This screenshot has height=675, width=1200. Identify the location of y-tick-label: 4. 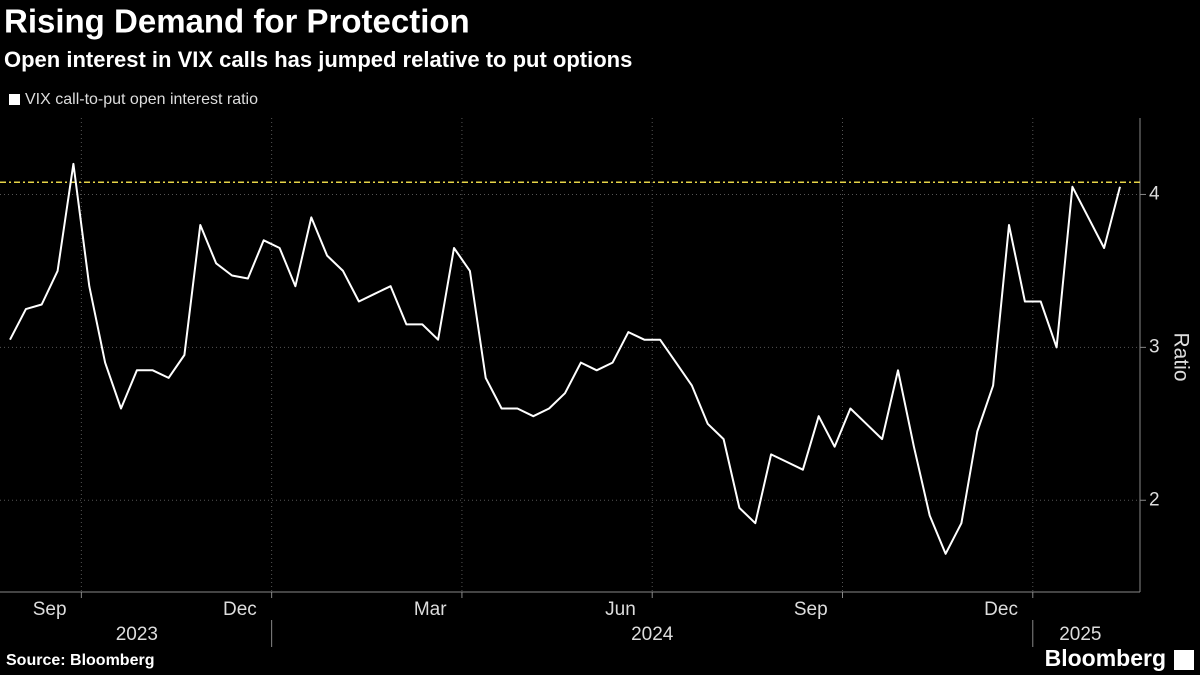
(1154, 193).